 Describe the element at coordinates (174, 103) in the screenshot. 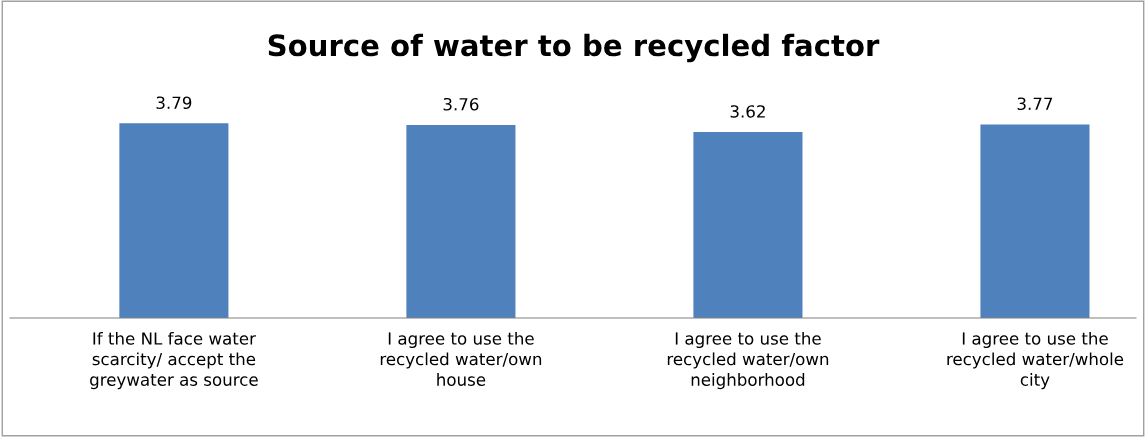

I see `data-label: 3.79` at that location.